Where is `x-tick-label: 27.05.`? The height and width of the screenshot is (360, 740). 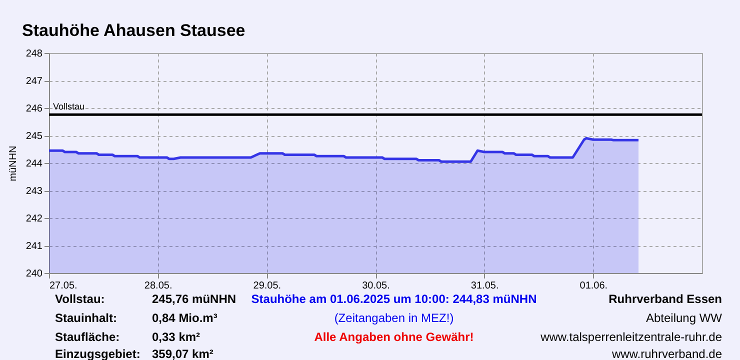
x-tick-label: 27.05. is located at coordinates (64, 286).